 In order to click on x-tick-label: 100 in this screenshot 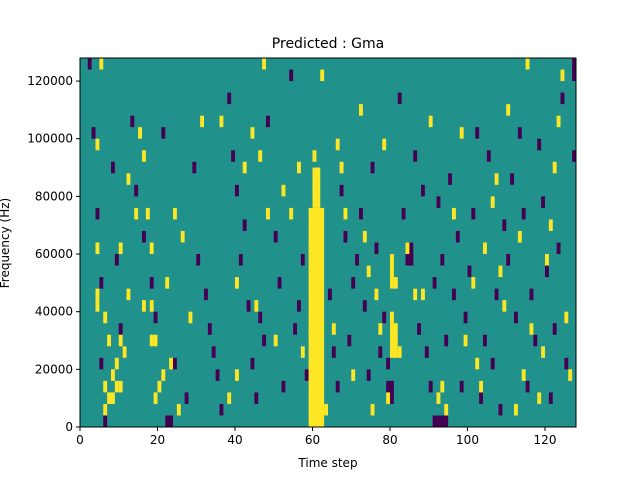, I will do `click(467, 440)`.